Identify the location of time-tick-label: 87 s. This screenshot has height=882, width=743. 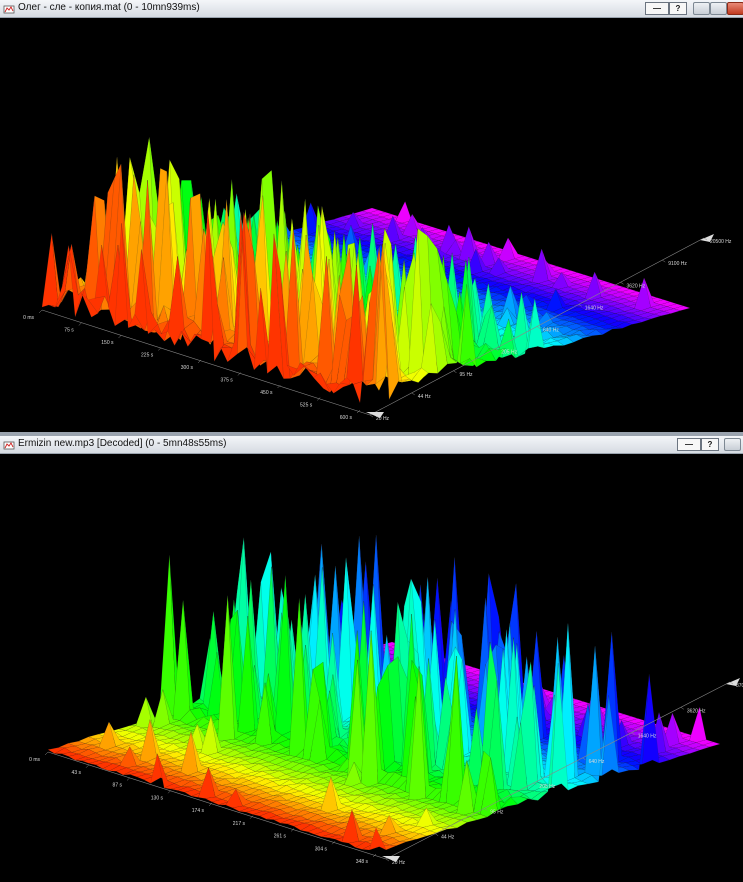
(118, 786).